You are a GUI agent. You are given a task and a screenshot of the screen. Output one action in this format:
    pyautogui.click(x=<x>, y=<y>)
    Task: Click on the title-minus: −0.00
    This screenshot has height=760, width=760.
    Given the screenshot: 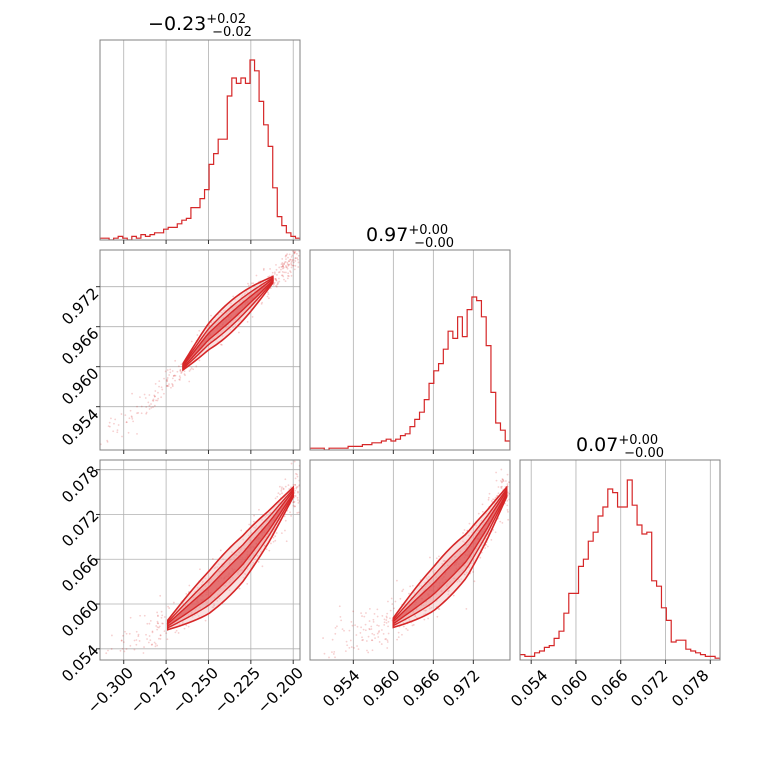 What is the action you would take?
    pyautogui.click(x=434, y=243)
    